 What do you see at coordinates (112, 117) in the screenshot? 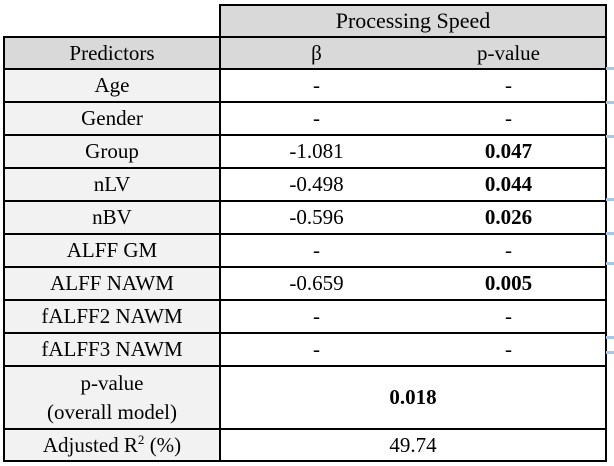
I see `predictor-cell: Gender` at bounding box center [112, 117].